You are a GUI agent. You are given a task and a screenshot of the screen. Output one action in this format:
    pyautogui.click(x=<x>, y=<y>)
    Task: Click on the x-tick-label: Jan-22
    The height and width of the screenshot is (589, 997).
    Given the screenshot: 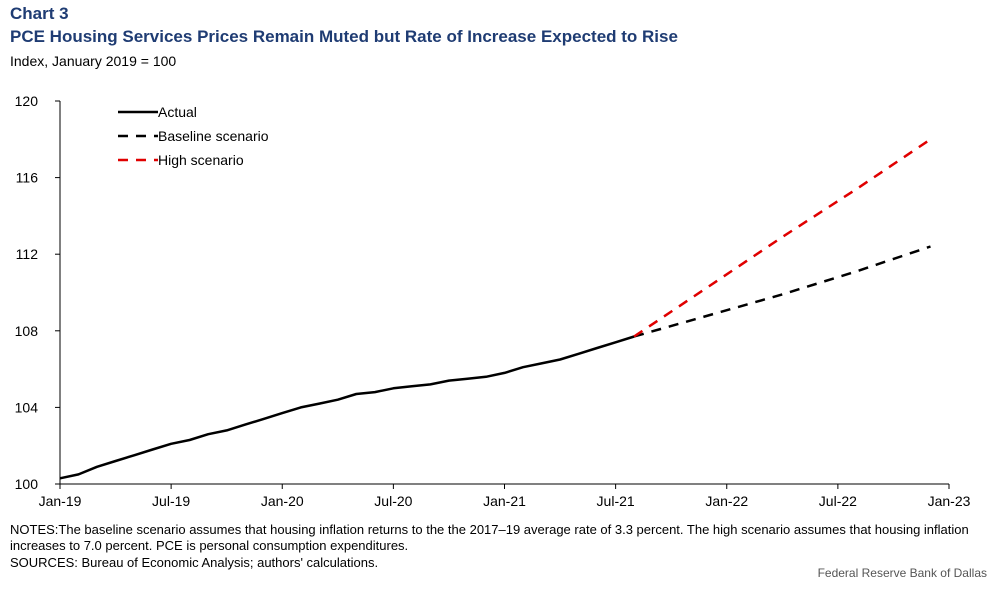 What is the action you would take?
    pyautogui.click(x=726, y=501)
    